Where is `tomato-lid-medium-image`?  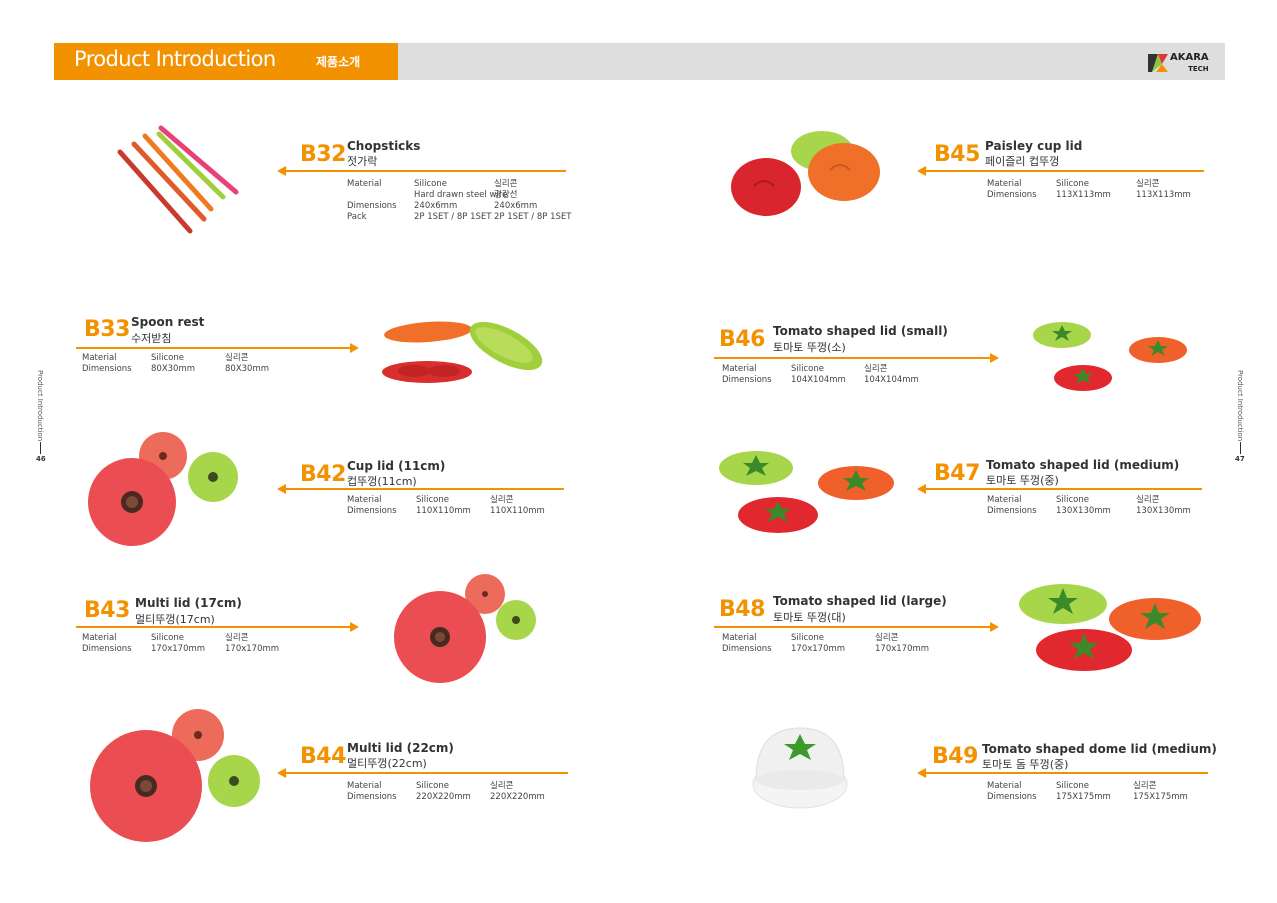 tomato-lid-medium-image is located at coordinates (806, 492).